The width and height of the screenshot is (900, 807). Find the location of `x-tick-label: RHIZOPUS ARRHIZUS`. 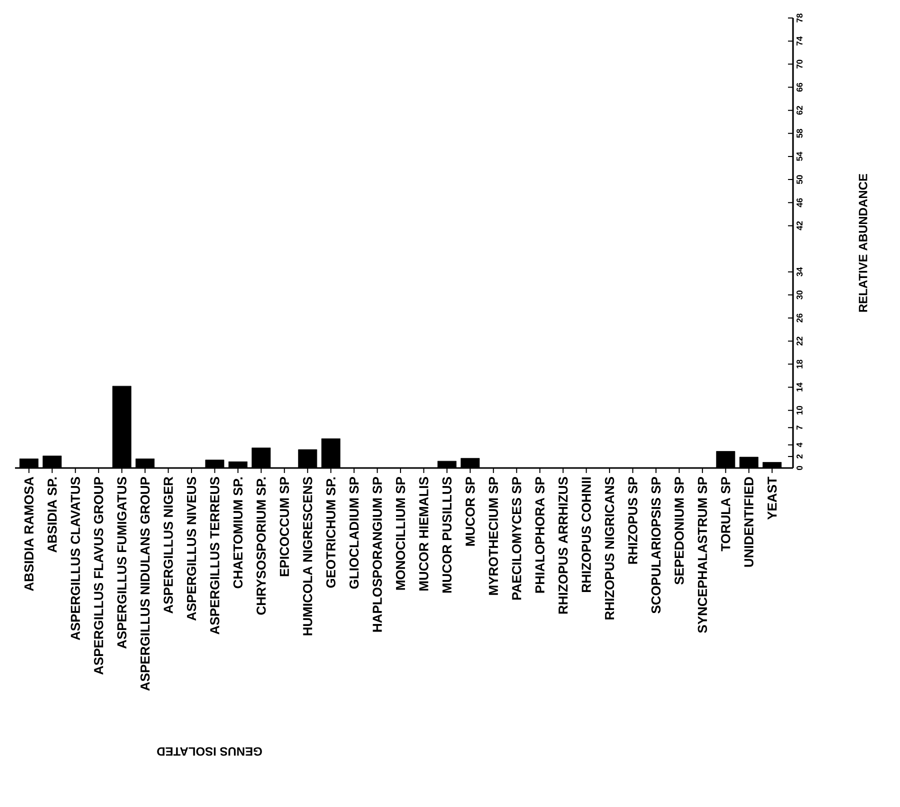

x-tick-label: RHIZOPUS ARRHIZUS is located at coordinates (563, 545).